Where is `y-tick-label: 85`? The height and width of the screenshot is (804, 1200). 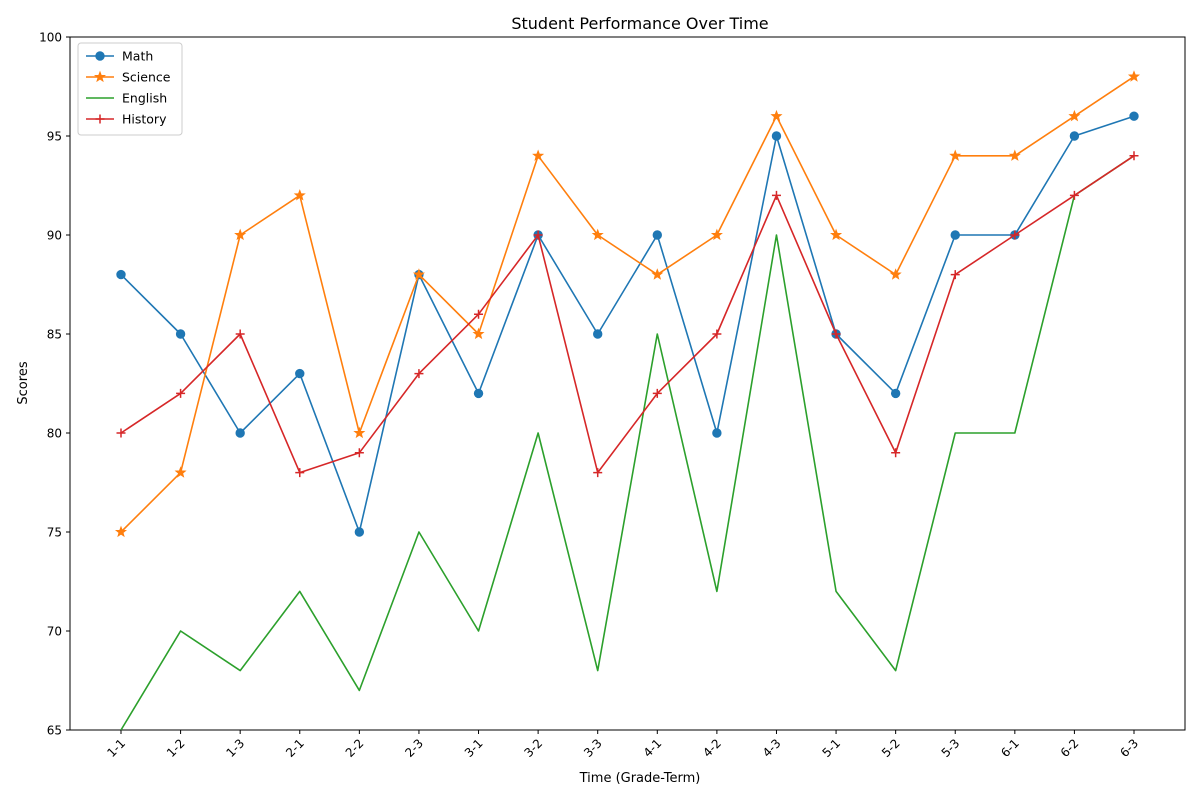
y-tick-label: 85 is located at coordinates (54, 335).